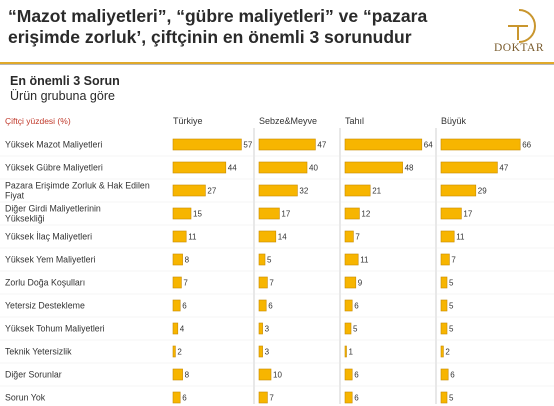  I want to click on y-axis-header: Çiftçi yüzdesi (%), so click(38, 121).